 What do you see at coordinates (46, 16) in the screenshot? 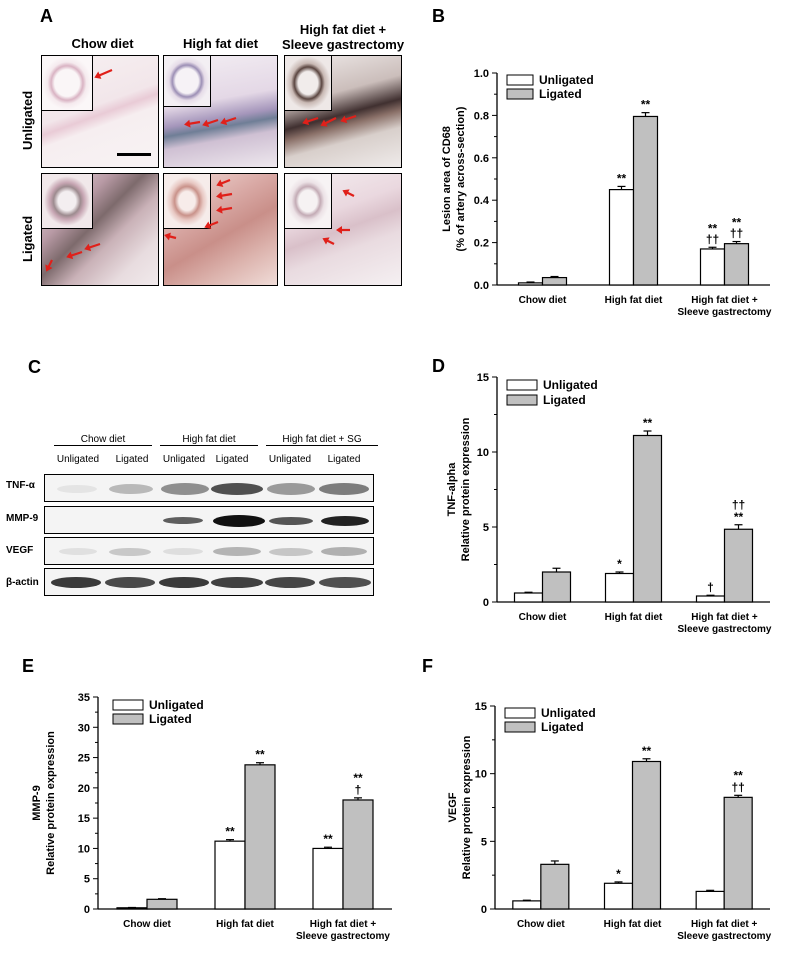
I see `panel-a-letter: A` at bounding box center [46, 16].